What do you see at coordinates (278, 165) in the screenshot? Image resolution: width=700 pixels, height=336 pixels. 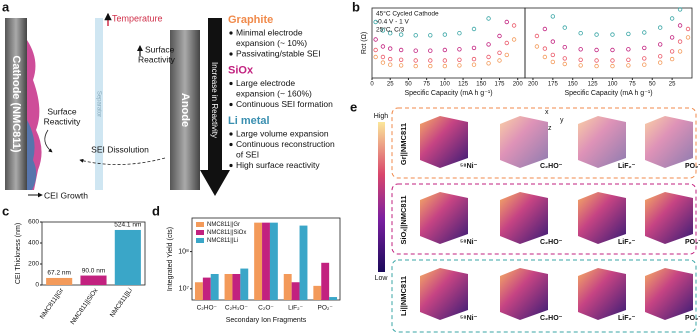 I see `bullet-text: High surface reactivity` at bounding box center [278, 165].